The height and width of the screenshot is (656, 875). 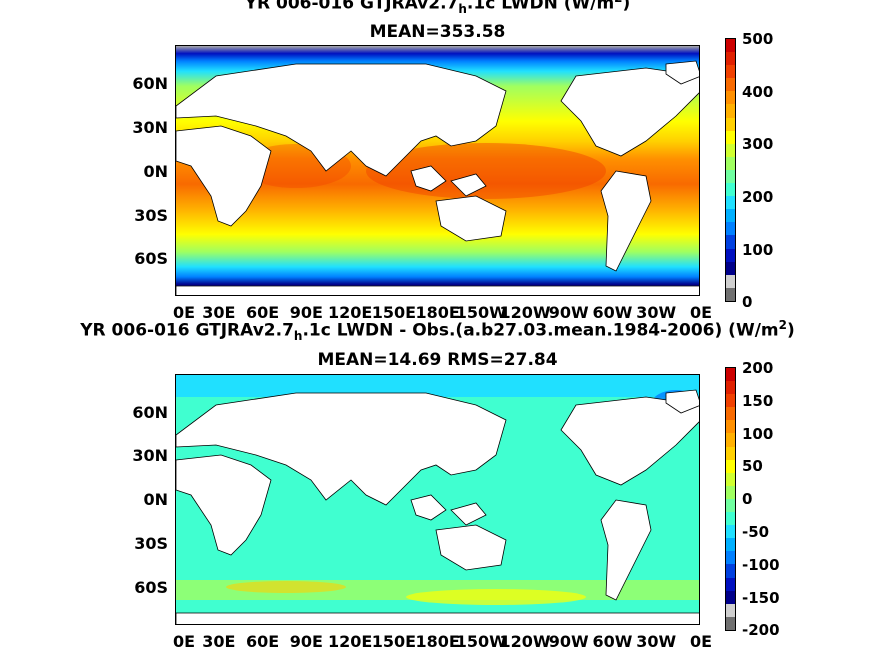 What do you see at coordinates (747, 499) in the screenshot?
I see `bottom-cbar-tick-0: 0` at bounding box center [747, 499].